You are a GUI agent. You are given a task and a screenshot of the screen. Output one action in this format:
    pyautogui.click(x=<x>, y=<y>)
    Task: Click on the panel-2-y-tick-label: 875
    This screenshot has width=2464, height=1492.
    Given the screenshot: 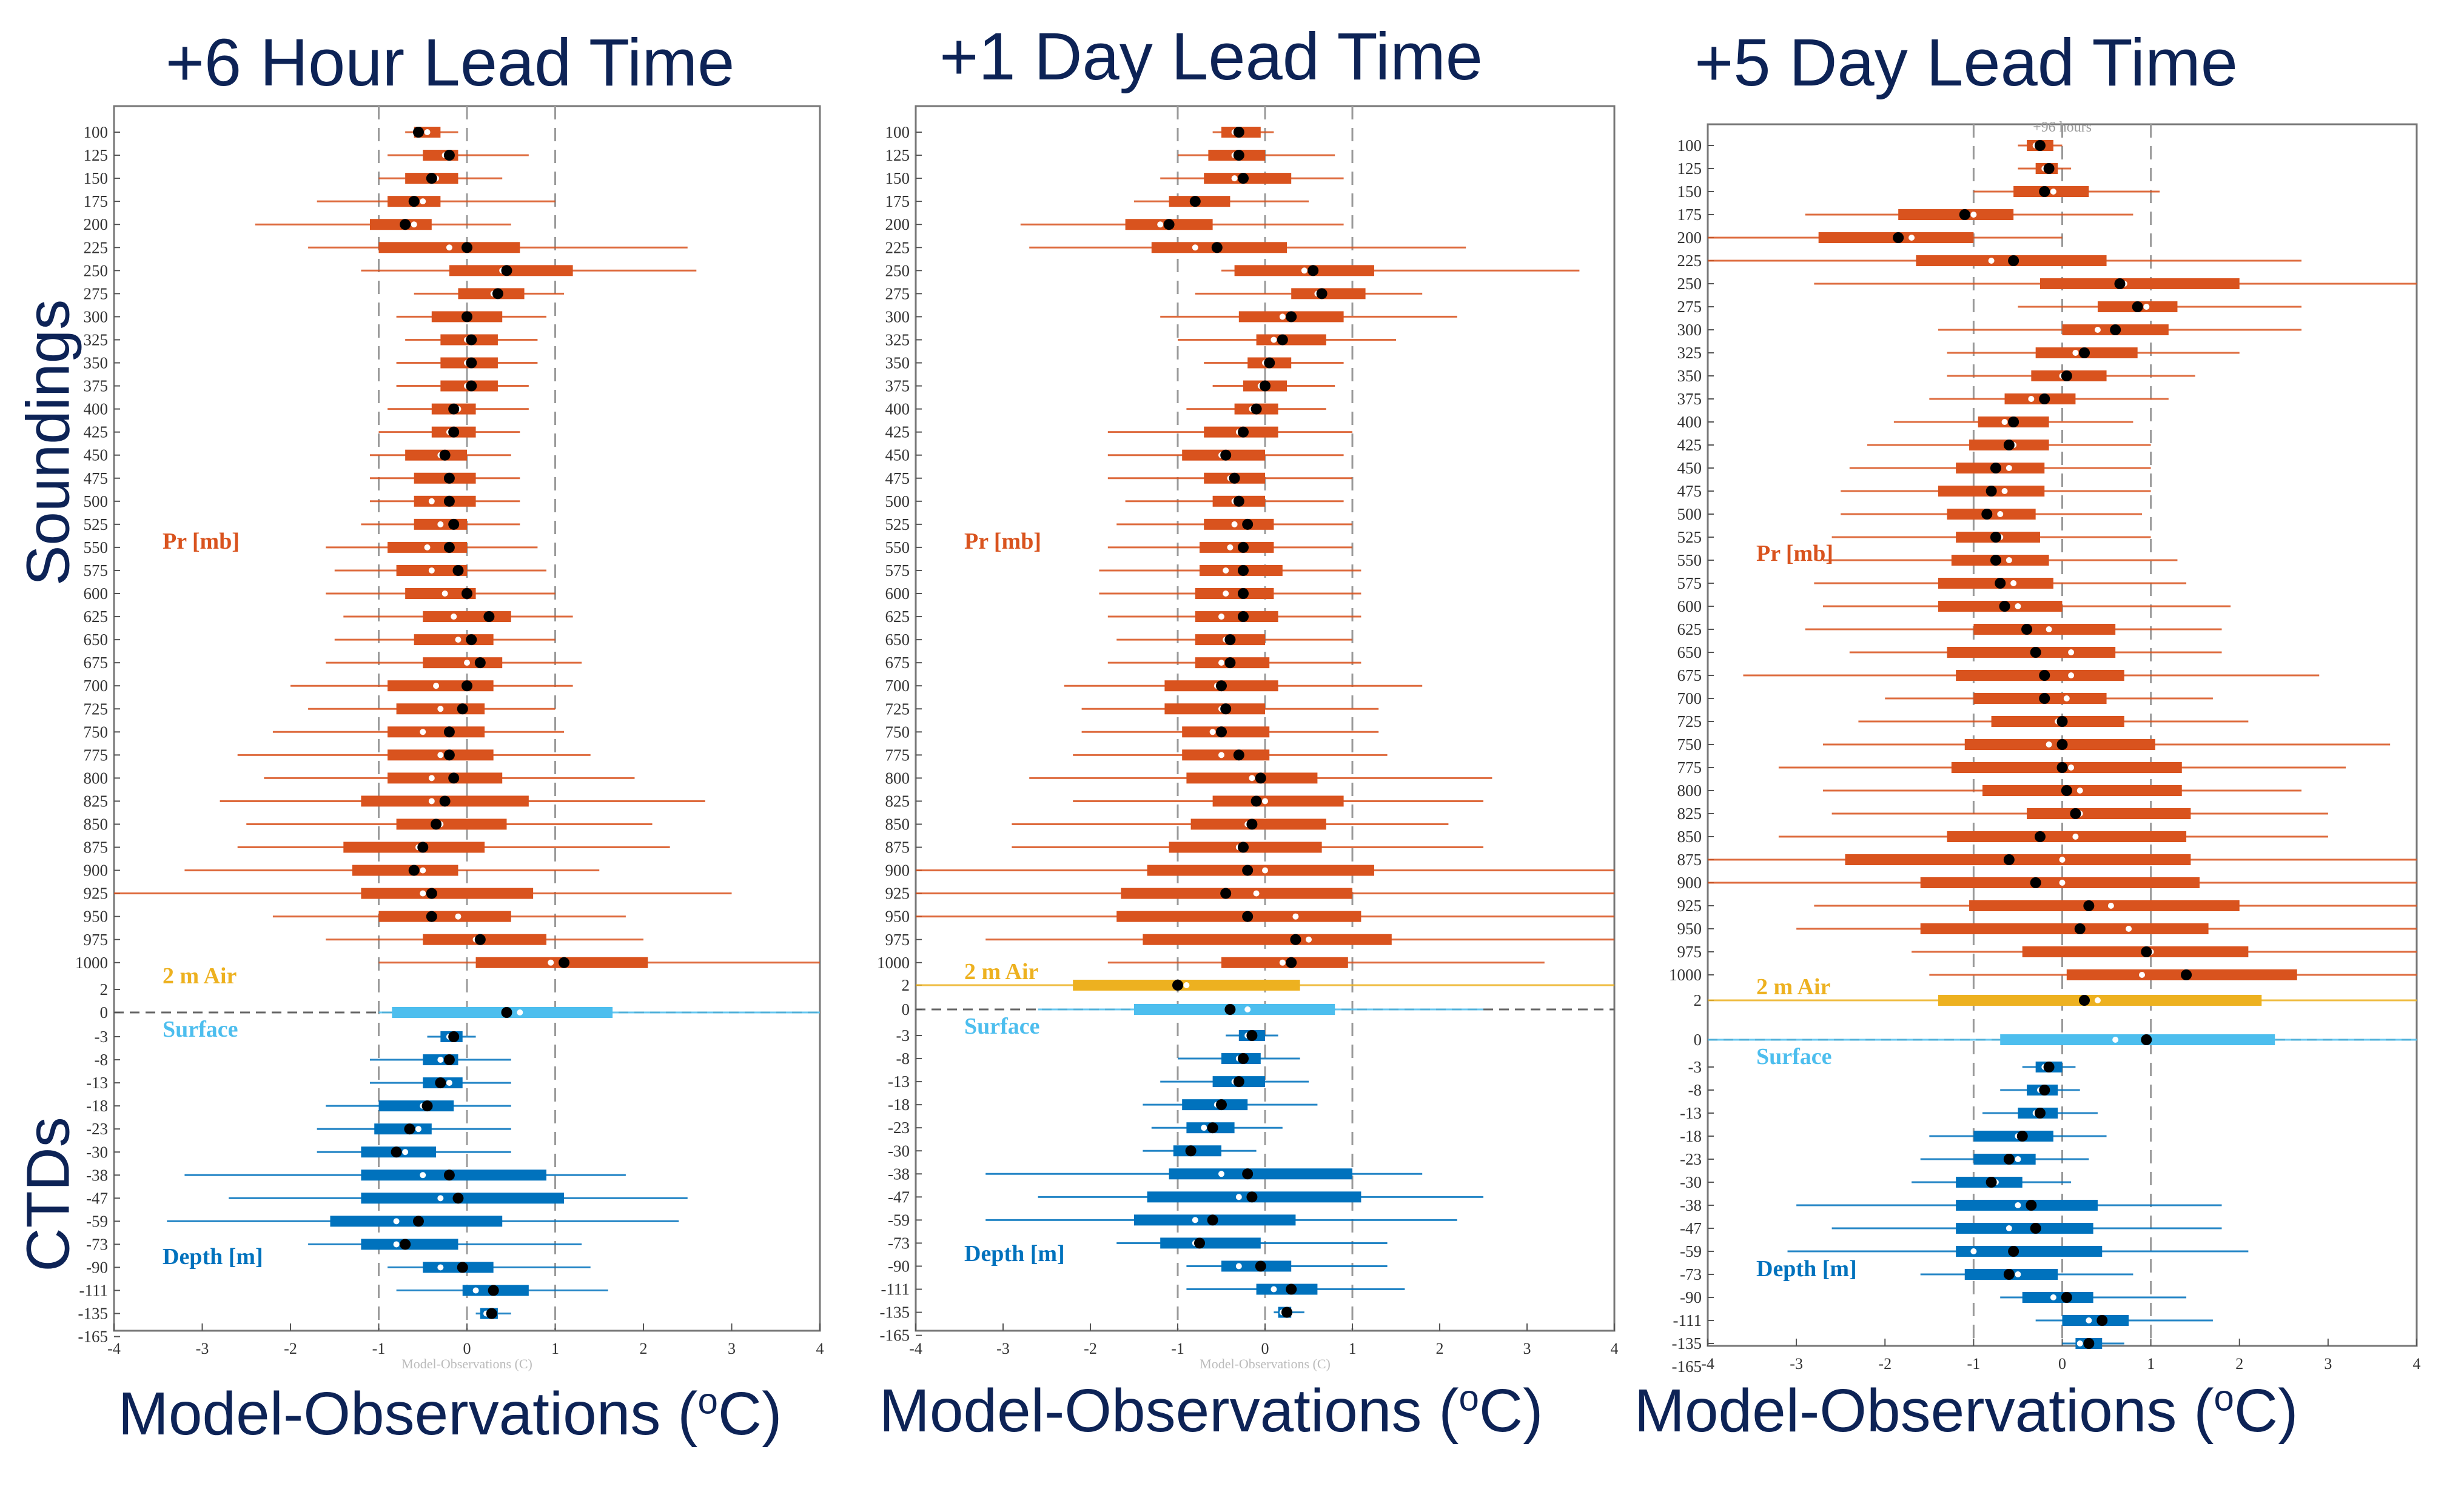 What is the action you would take?
    pyautogui.click(x=897, y=847)
    